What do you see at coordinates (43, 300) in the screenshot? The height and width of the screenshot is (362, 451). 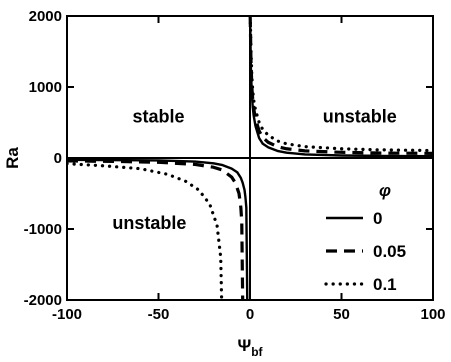 I see `y-tick-label-0: -2000` at bounding box center [43, 300].